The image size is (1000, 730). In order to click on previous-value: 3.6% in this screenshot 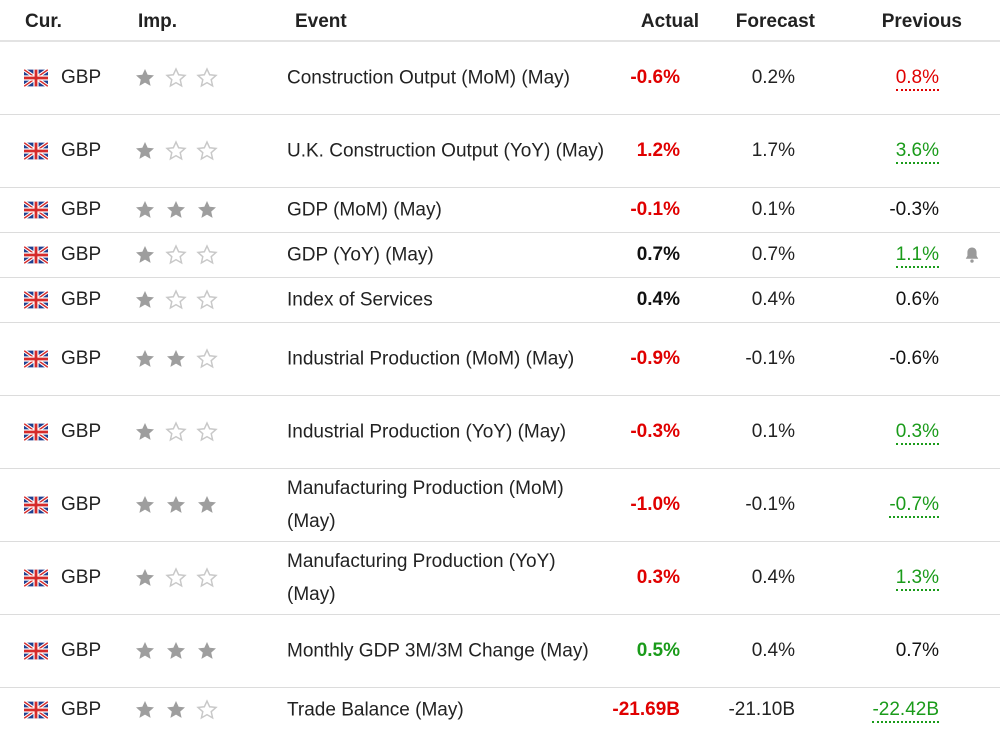, I will do `click(917, 152)`.